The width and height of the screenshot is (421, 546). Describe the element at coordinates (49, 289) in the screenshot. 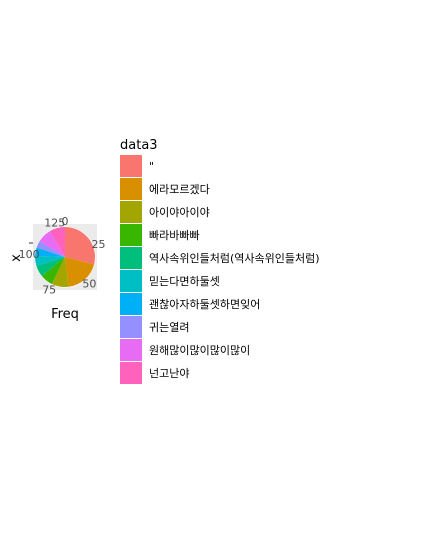

I see `x-tick-label: 75` at that location.